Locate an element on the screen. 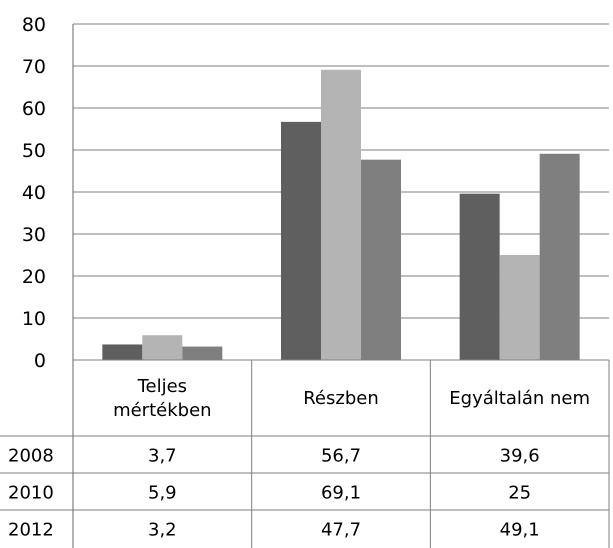  y-axis-ticks: 0 10 20 30 40 50 60 70 80 is located at coordinates (34, 193).